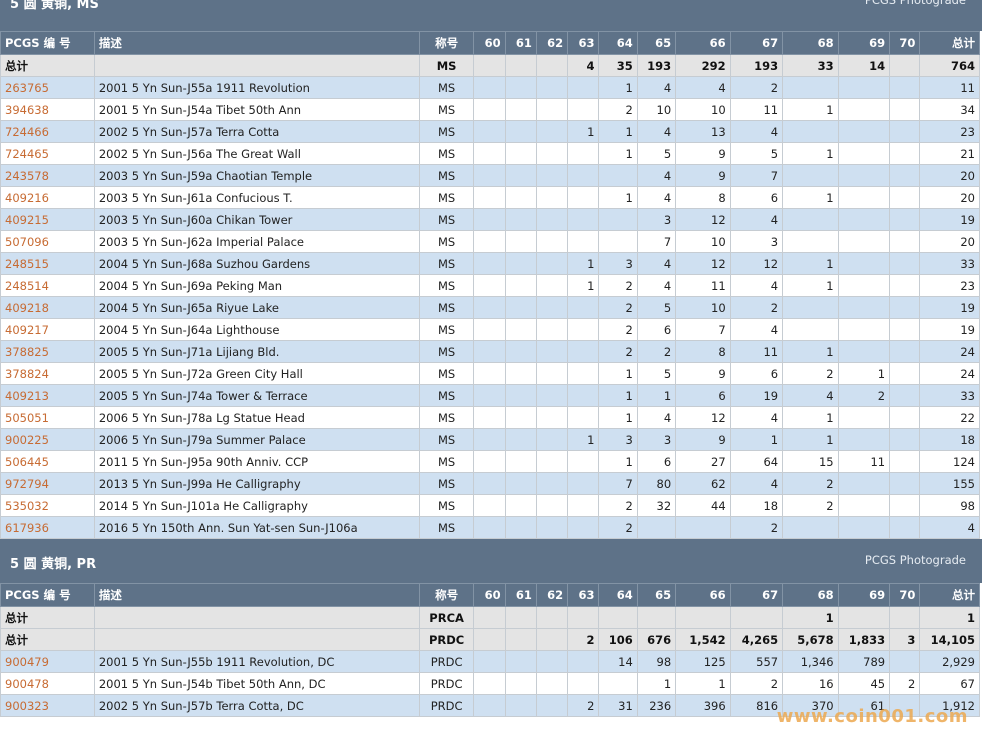 Image resolution: width=982 pixels, height=747 pixels. I want to click on grade-count-cell: 557, so click(756, 661).